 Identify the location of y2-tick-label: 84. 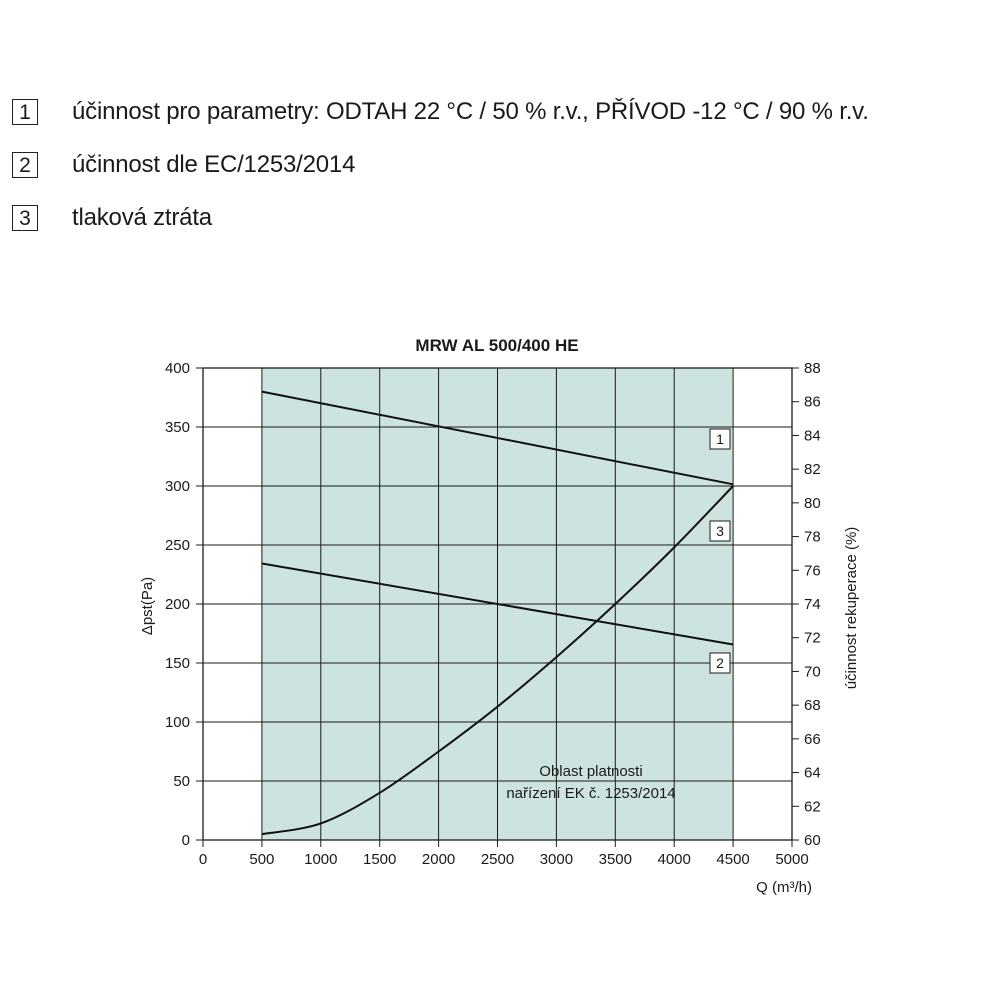
(812, 435).